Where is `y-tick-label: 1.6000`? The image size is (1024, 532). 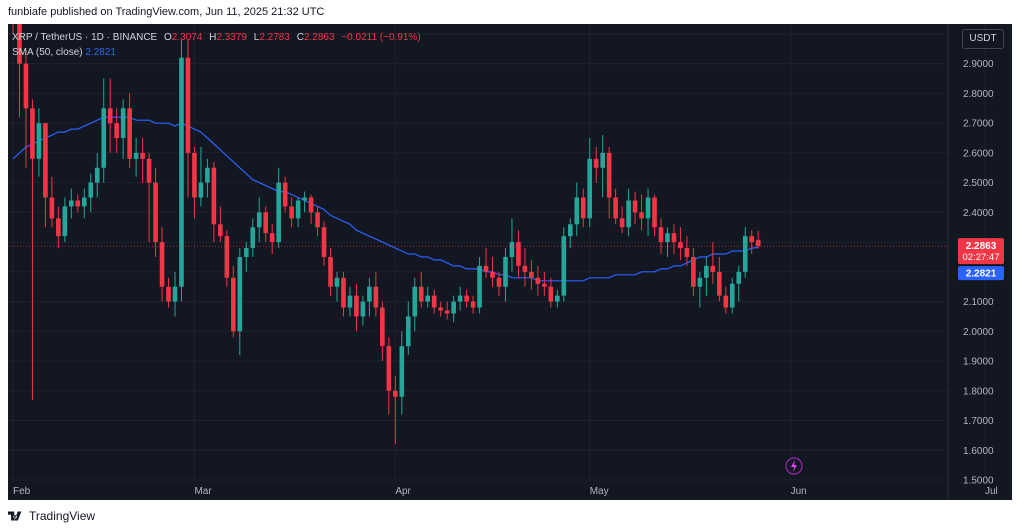
y-tick-label: 1.6000 is located at coordinates (978, 451).